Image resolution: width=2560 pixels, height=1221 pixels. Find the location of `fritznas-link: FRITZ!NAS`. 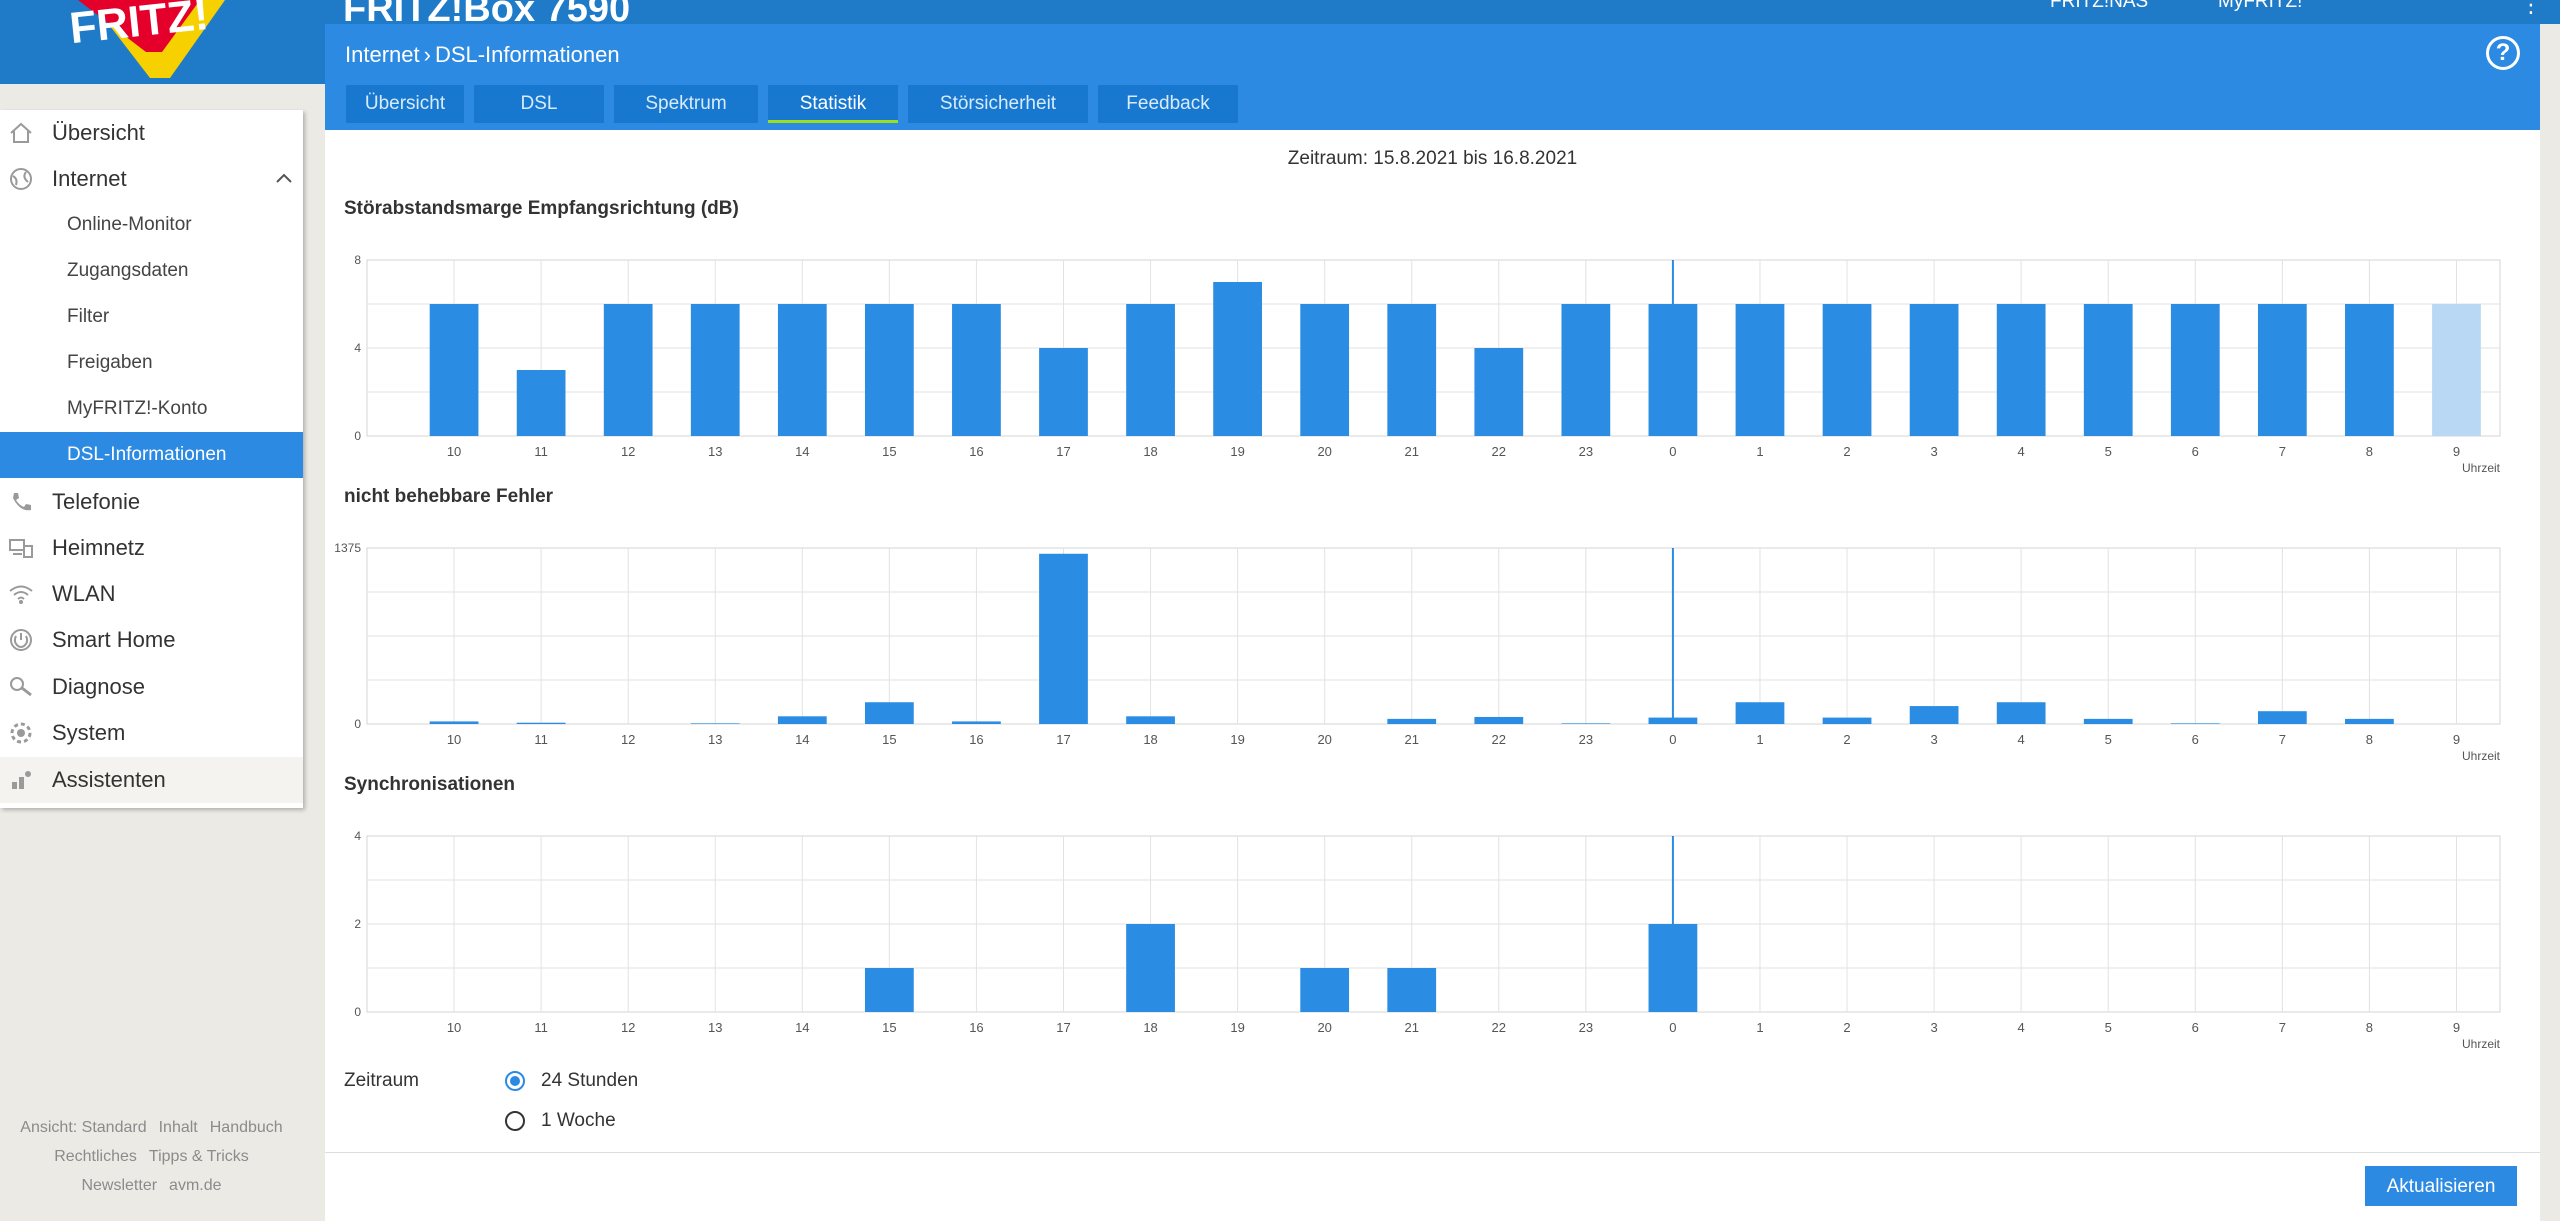

fritznas-link: FRITZ!NAS is located at coordinates (2099, 6).